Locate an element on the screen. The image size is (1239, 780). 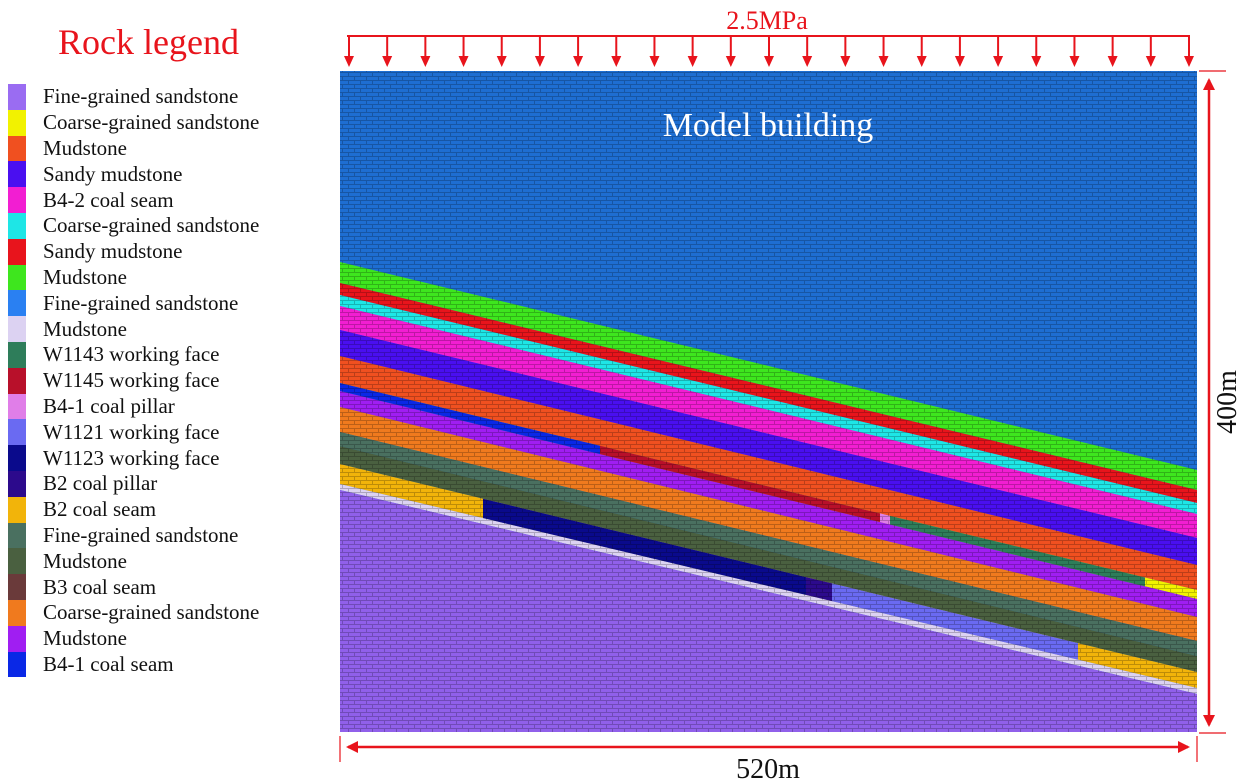
legend-label: B3 coal seam is located at coordinates (100, 586).